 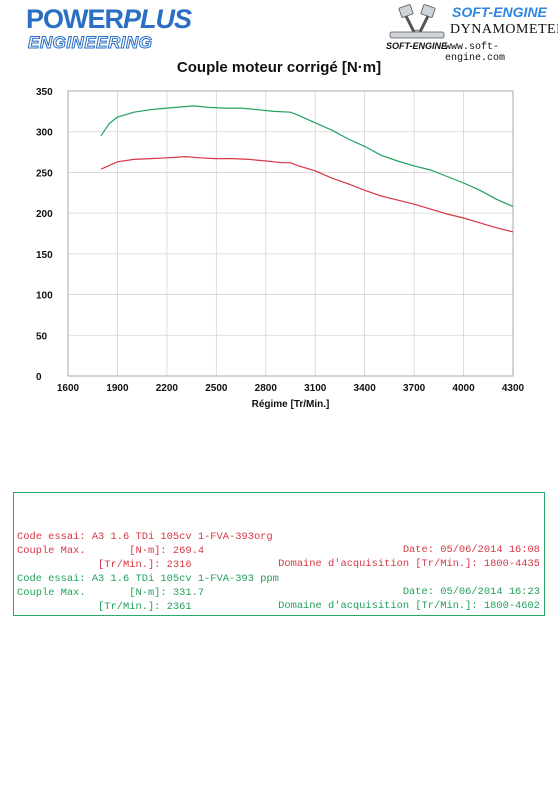 What do you see at coordinates (266, 388) in the screenshot?
I see `x-tick-label: 2800` at bounding box center [266, 388].